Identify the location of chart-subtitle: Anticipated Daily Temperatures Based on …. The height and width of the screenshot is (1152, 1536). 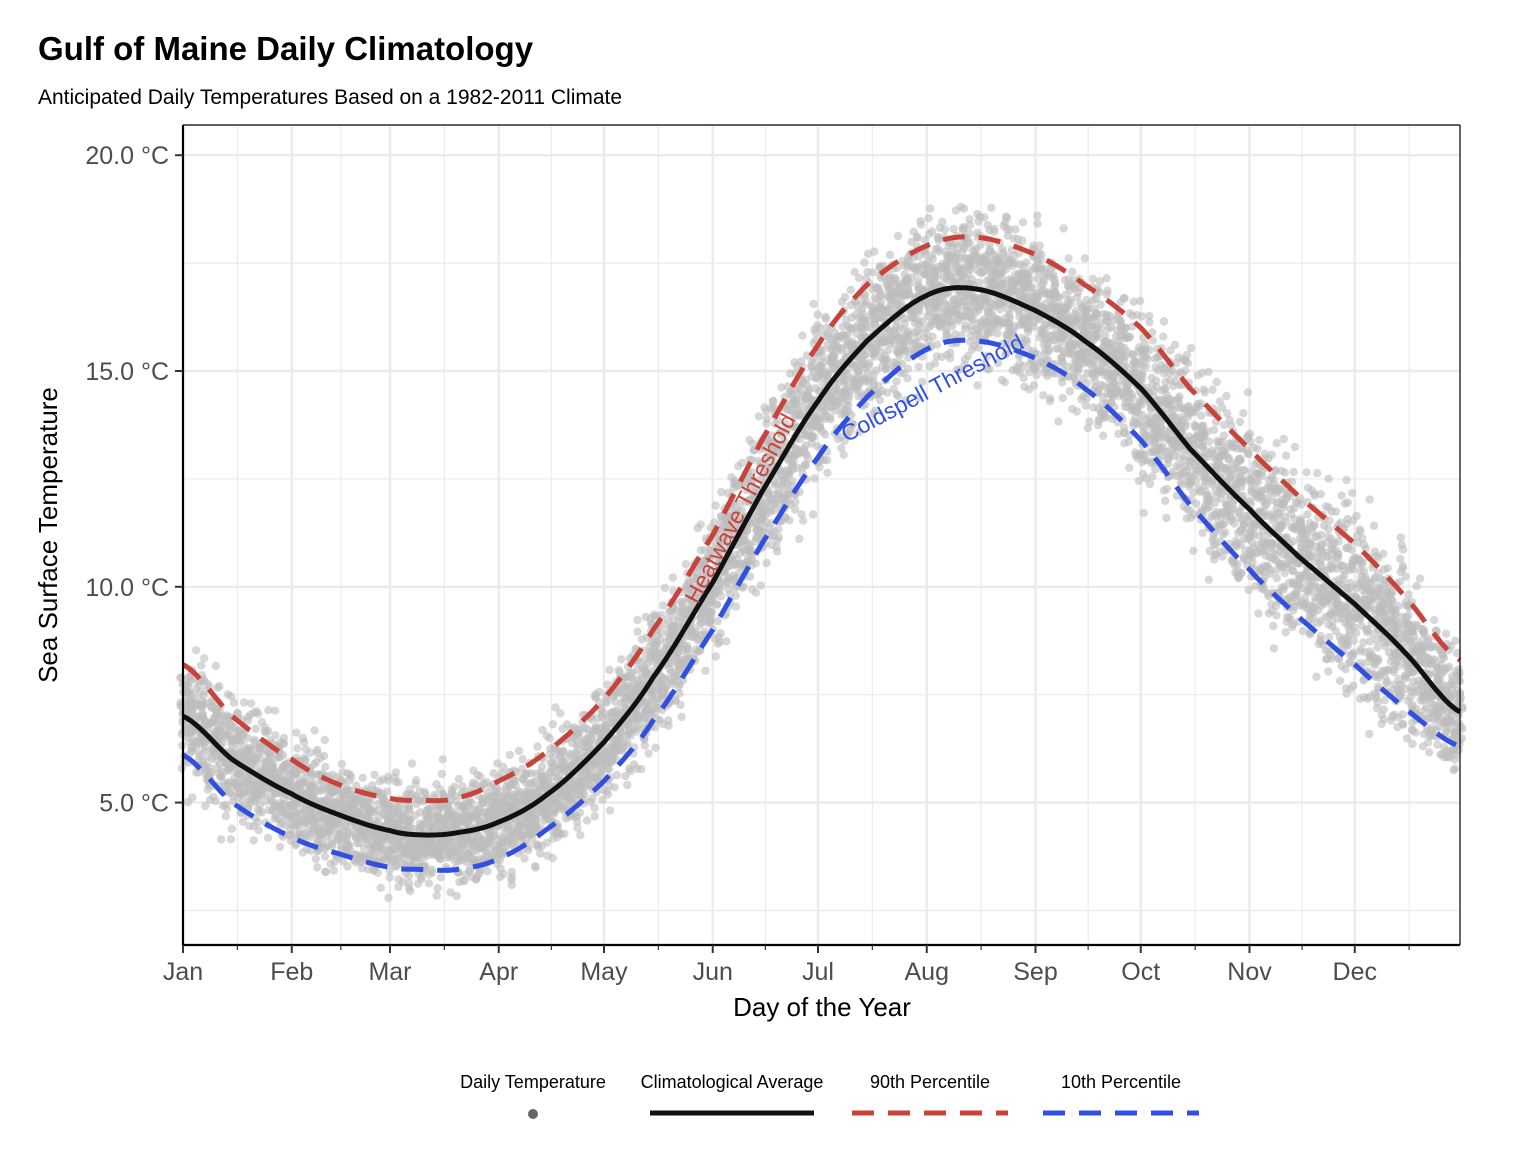
(330, 97).